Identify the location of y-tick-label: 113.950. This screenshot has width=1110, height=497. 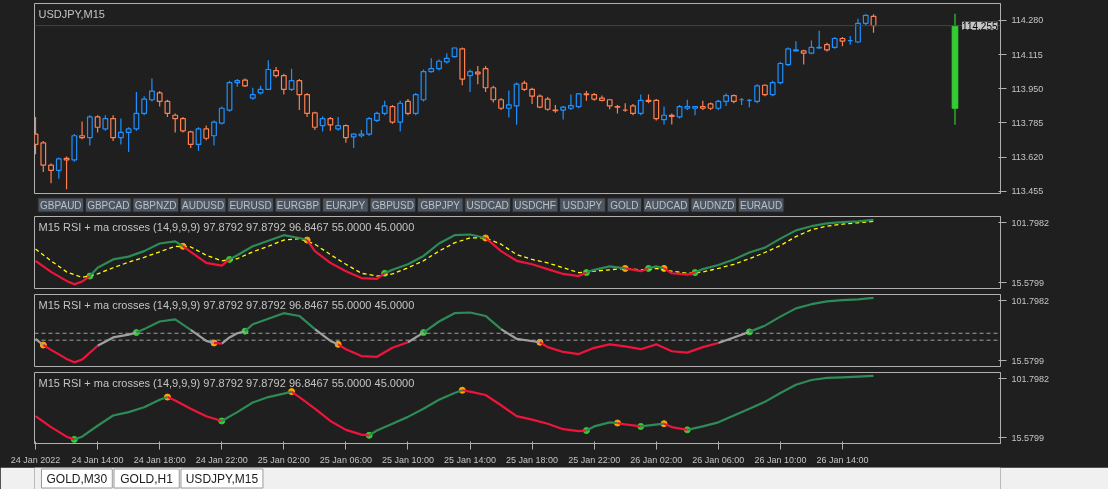
(1027, 88).